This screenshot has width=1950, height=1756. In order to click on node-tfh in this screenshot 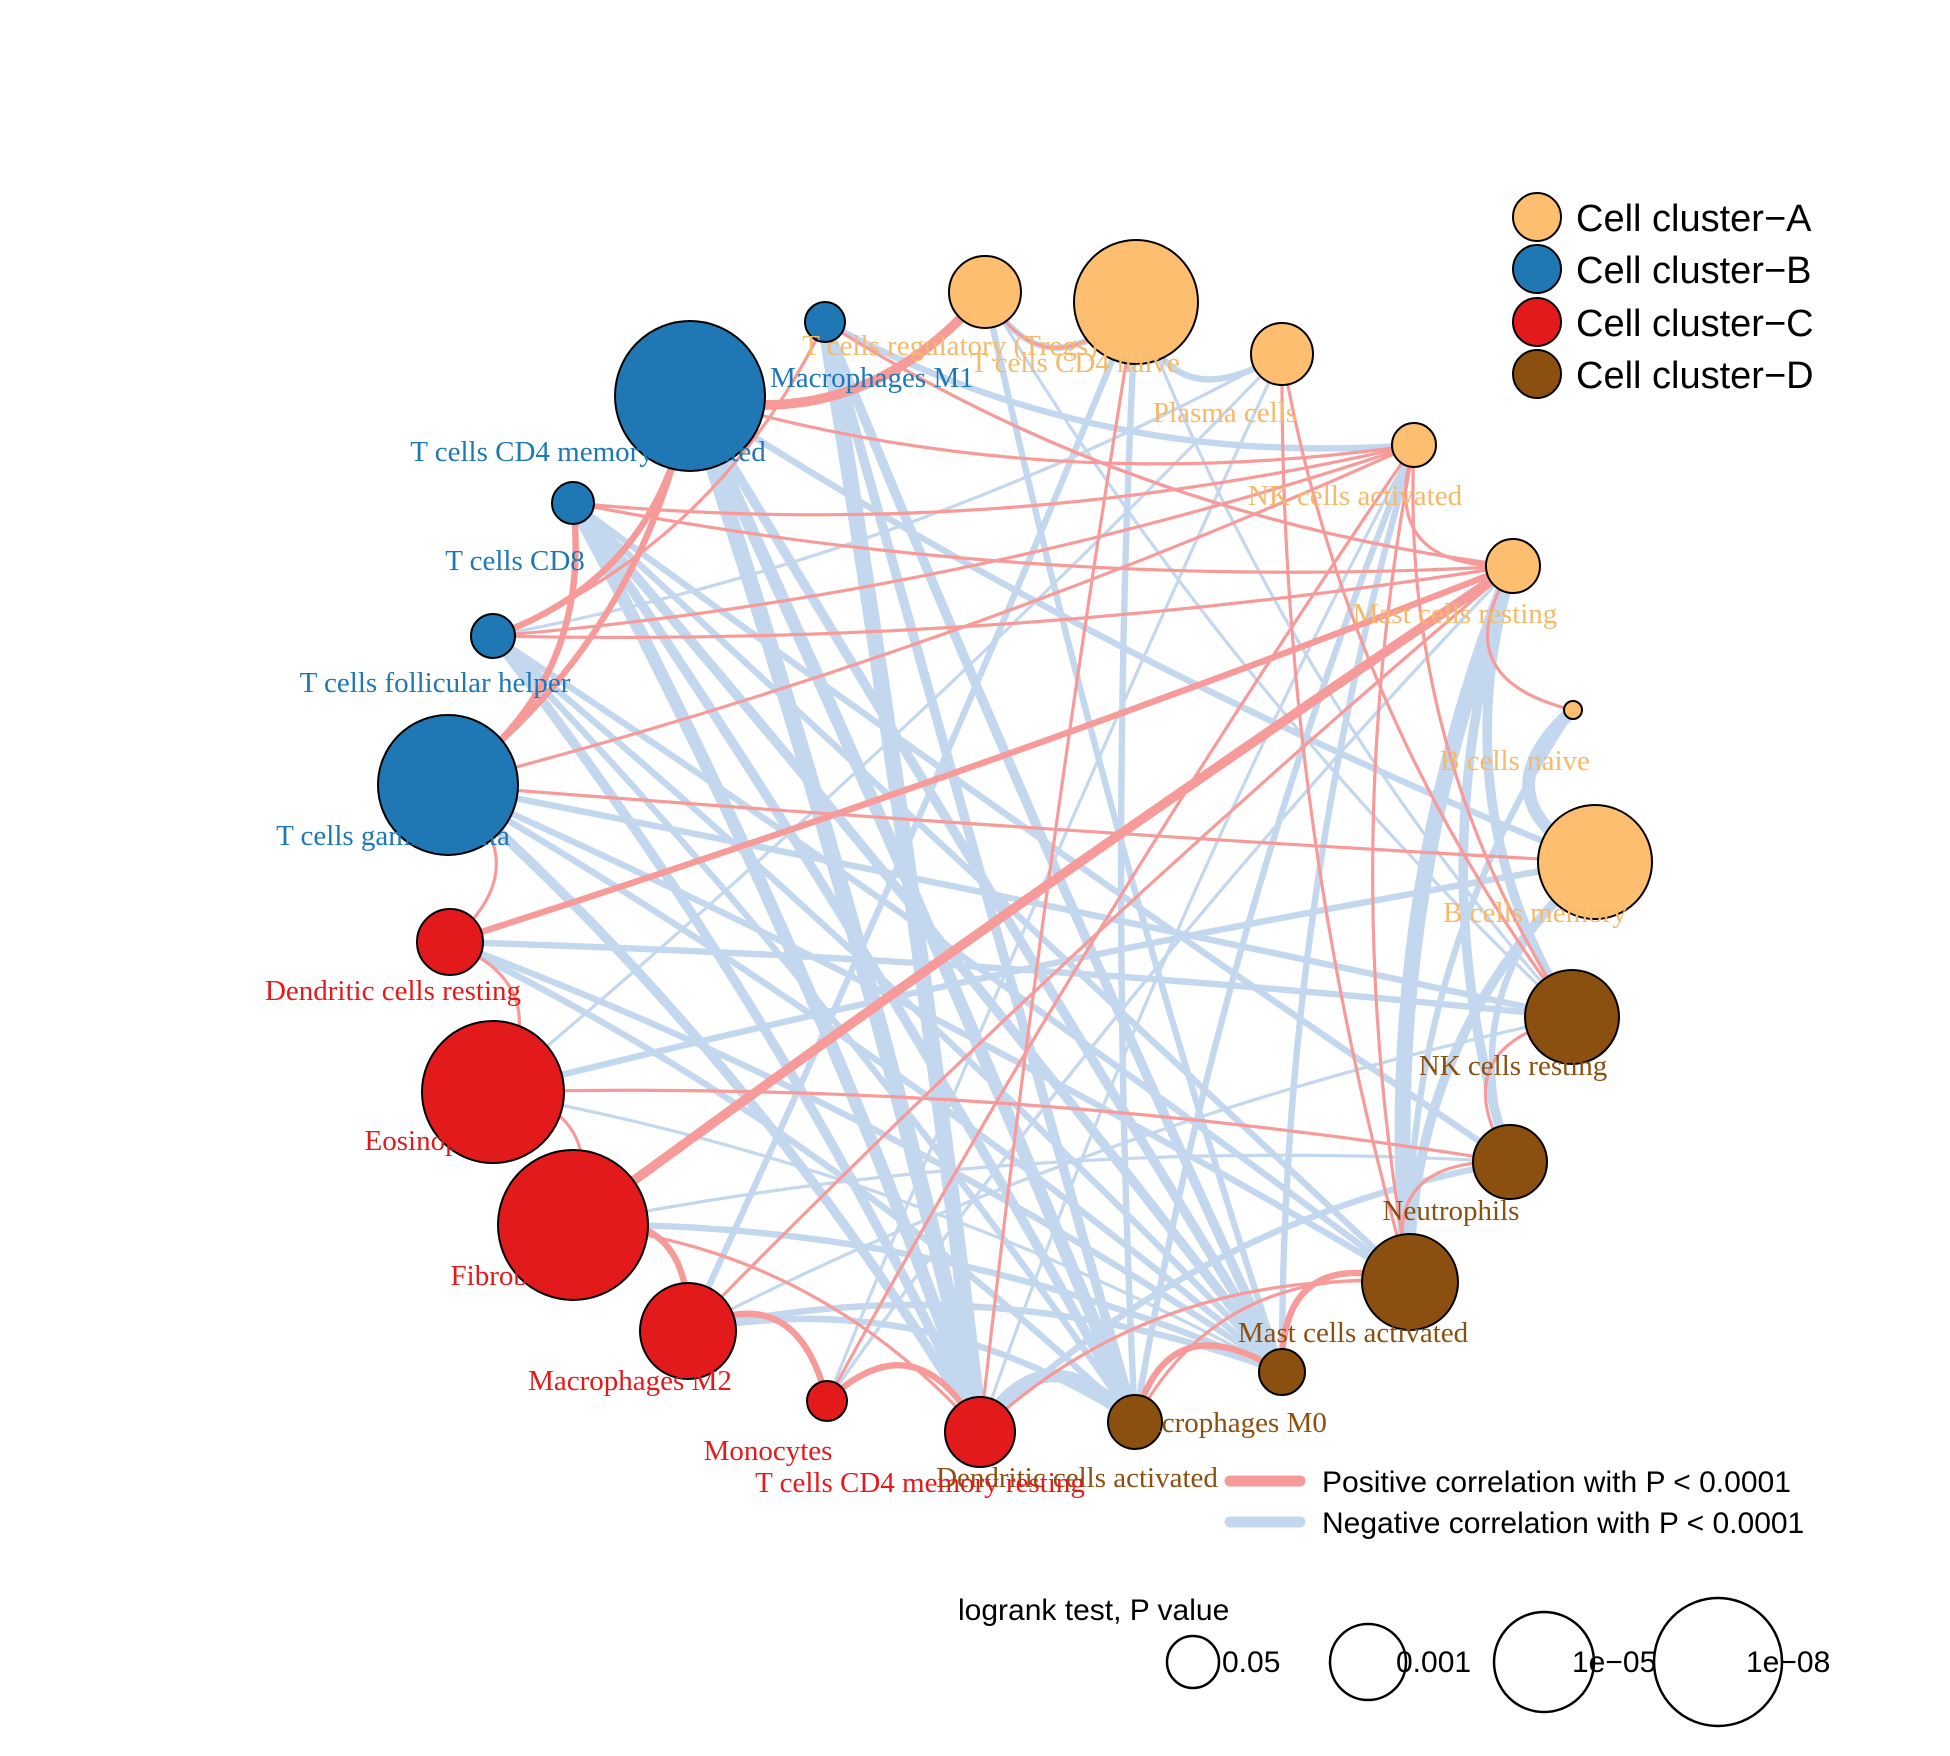, I will do `click(493, 636)`.